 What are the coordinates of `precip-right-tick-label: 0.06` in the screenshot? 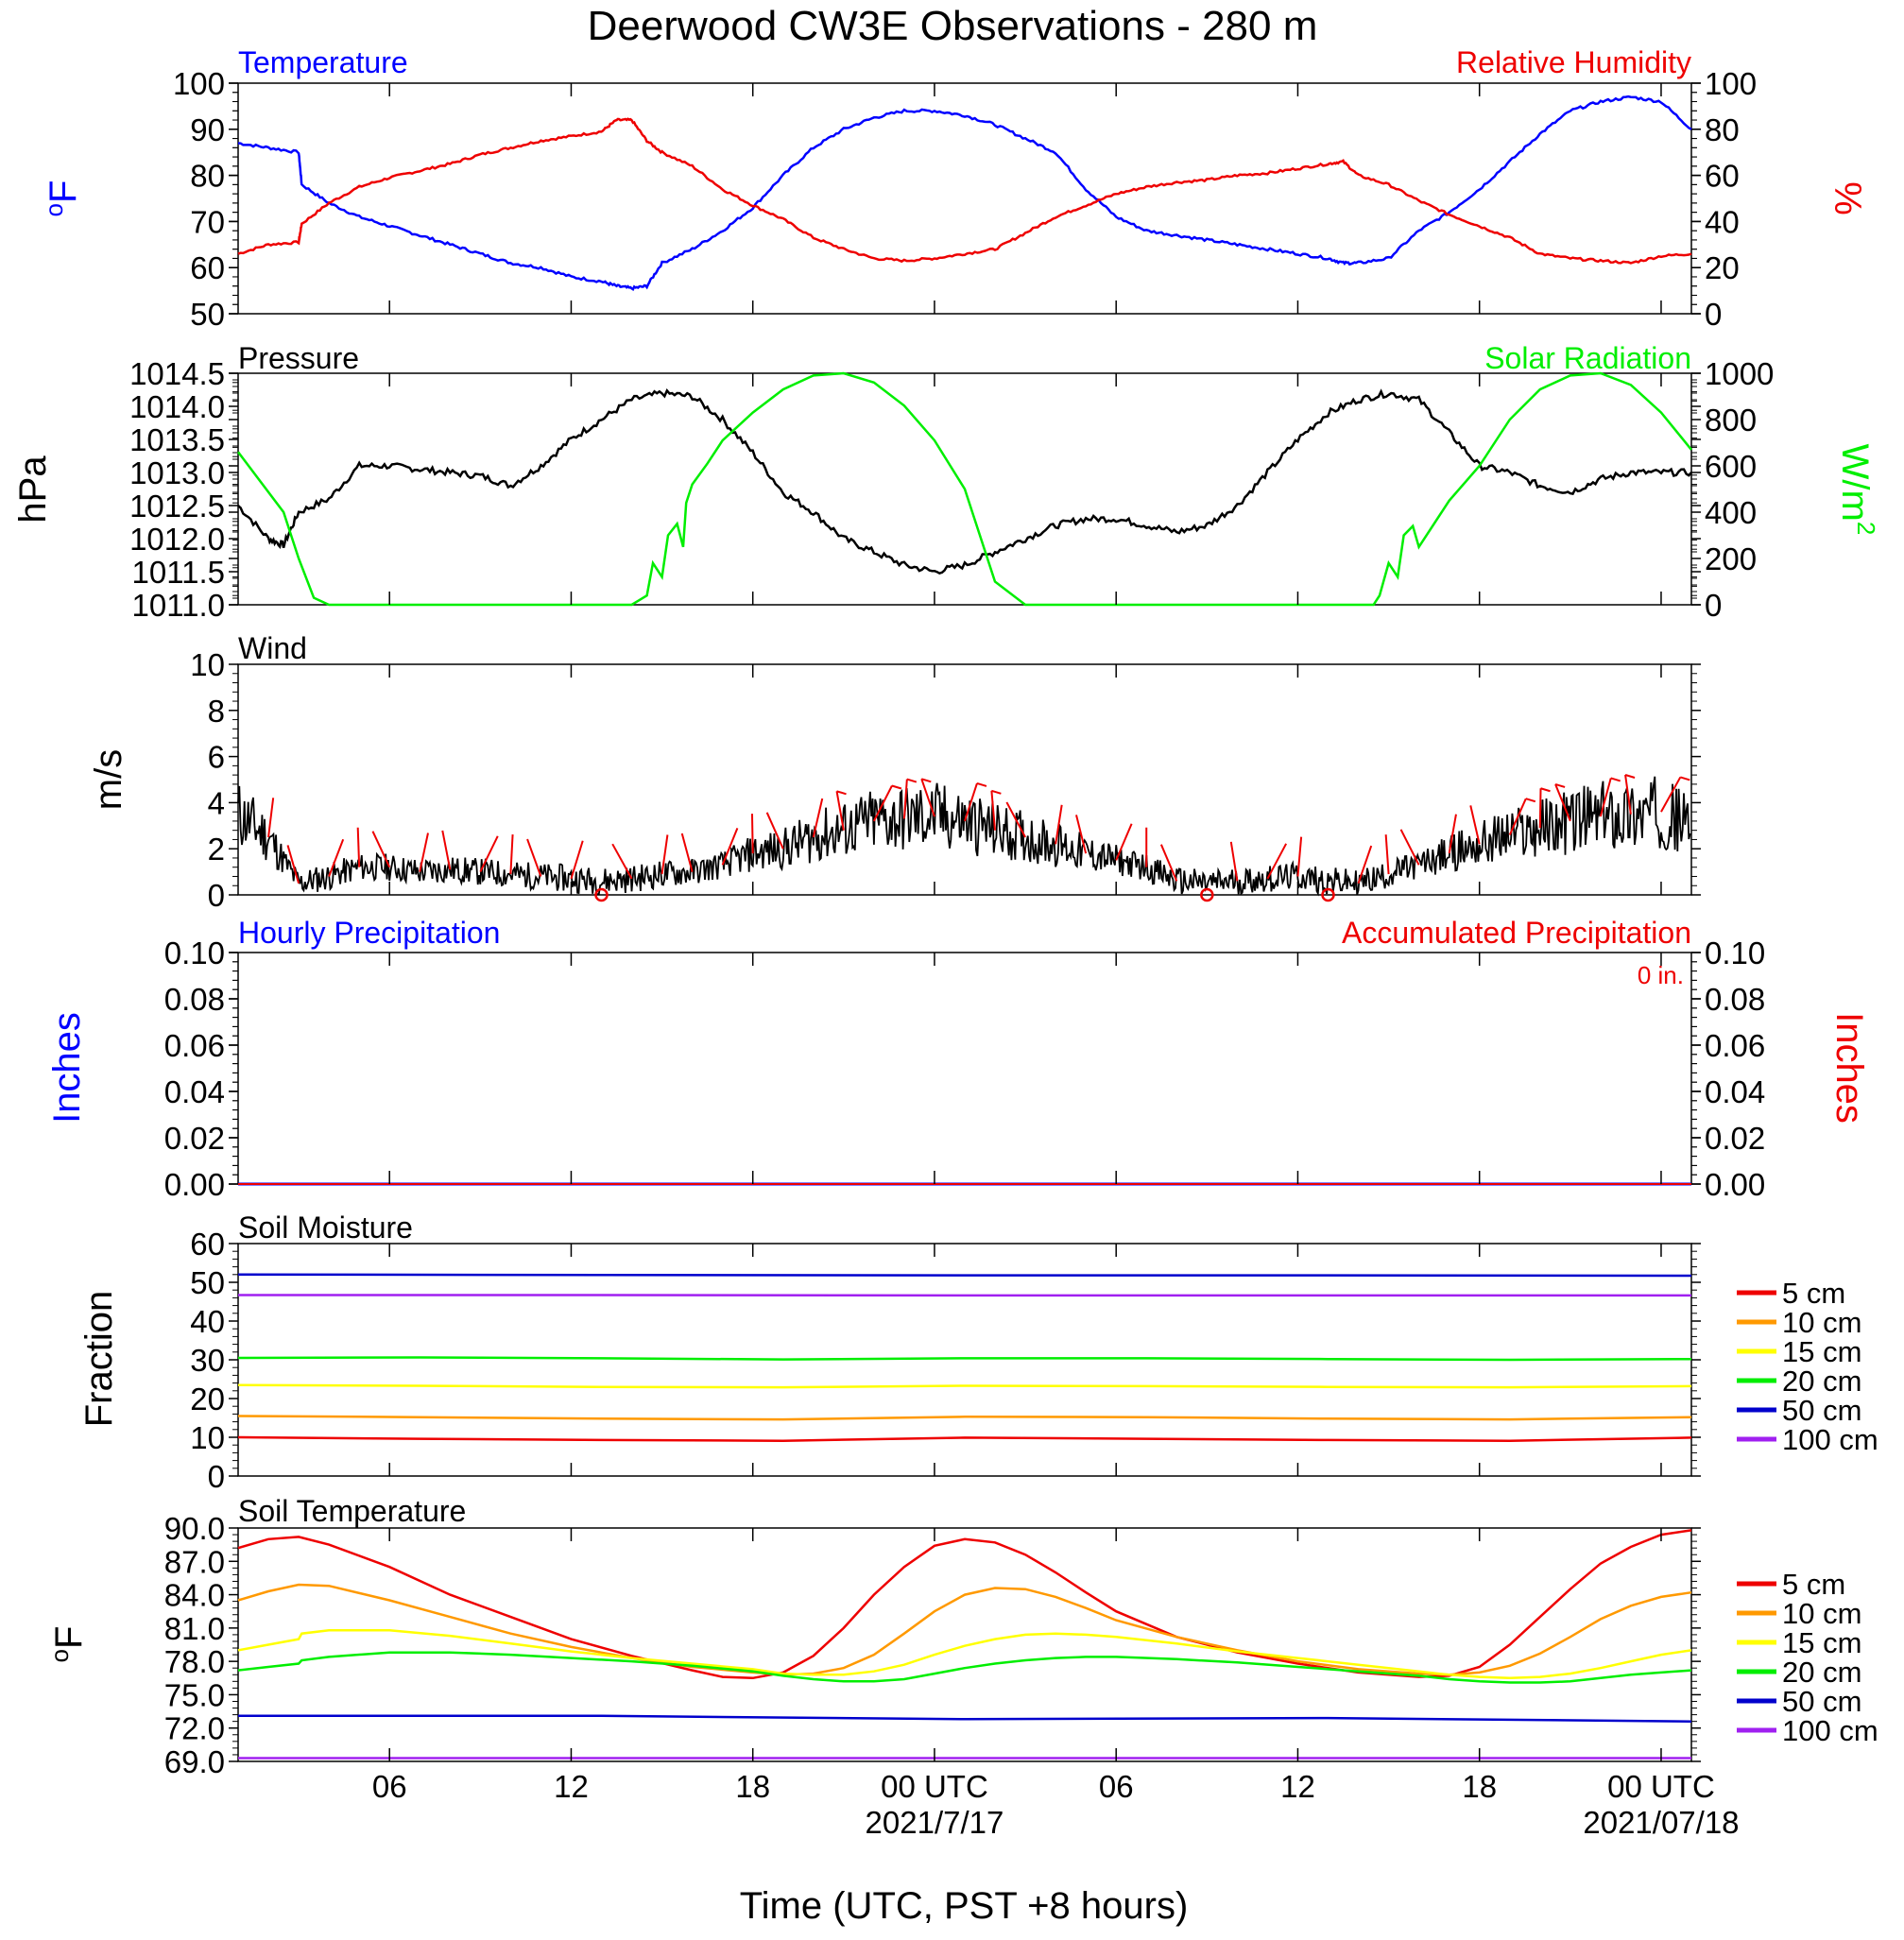 It's located at (1735, 1045).